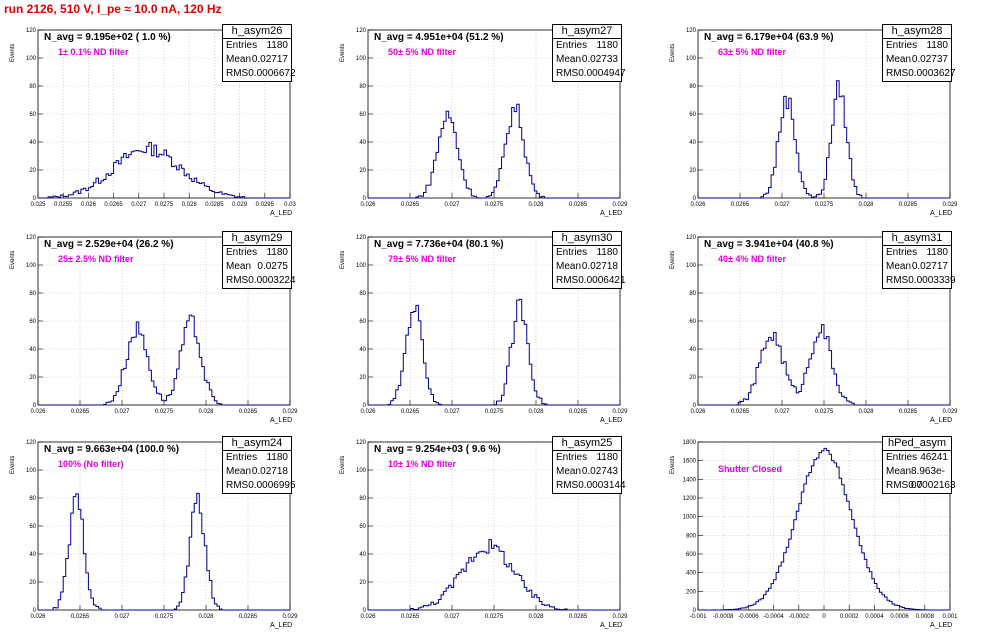  I want to click on y-tick-label: 1800, so click(690, 443).